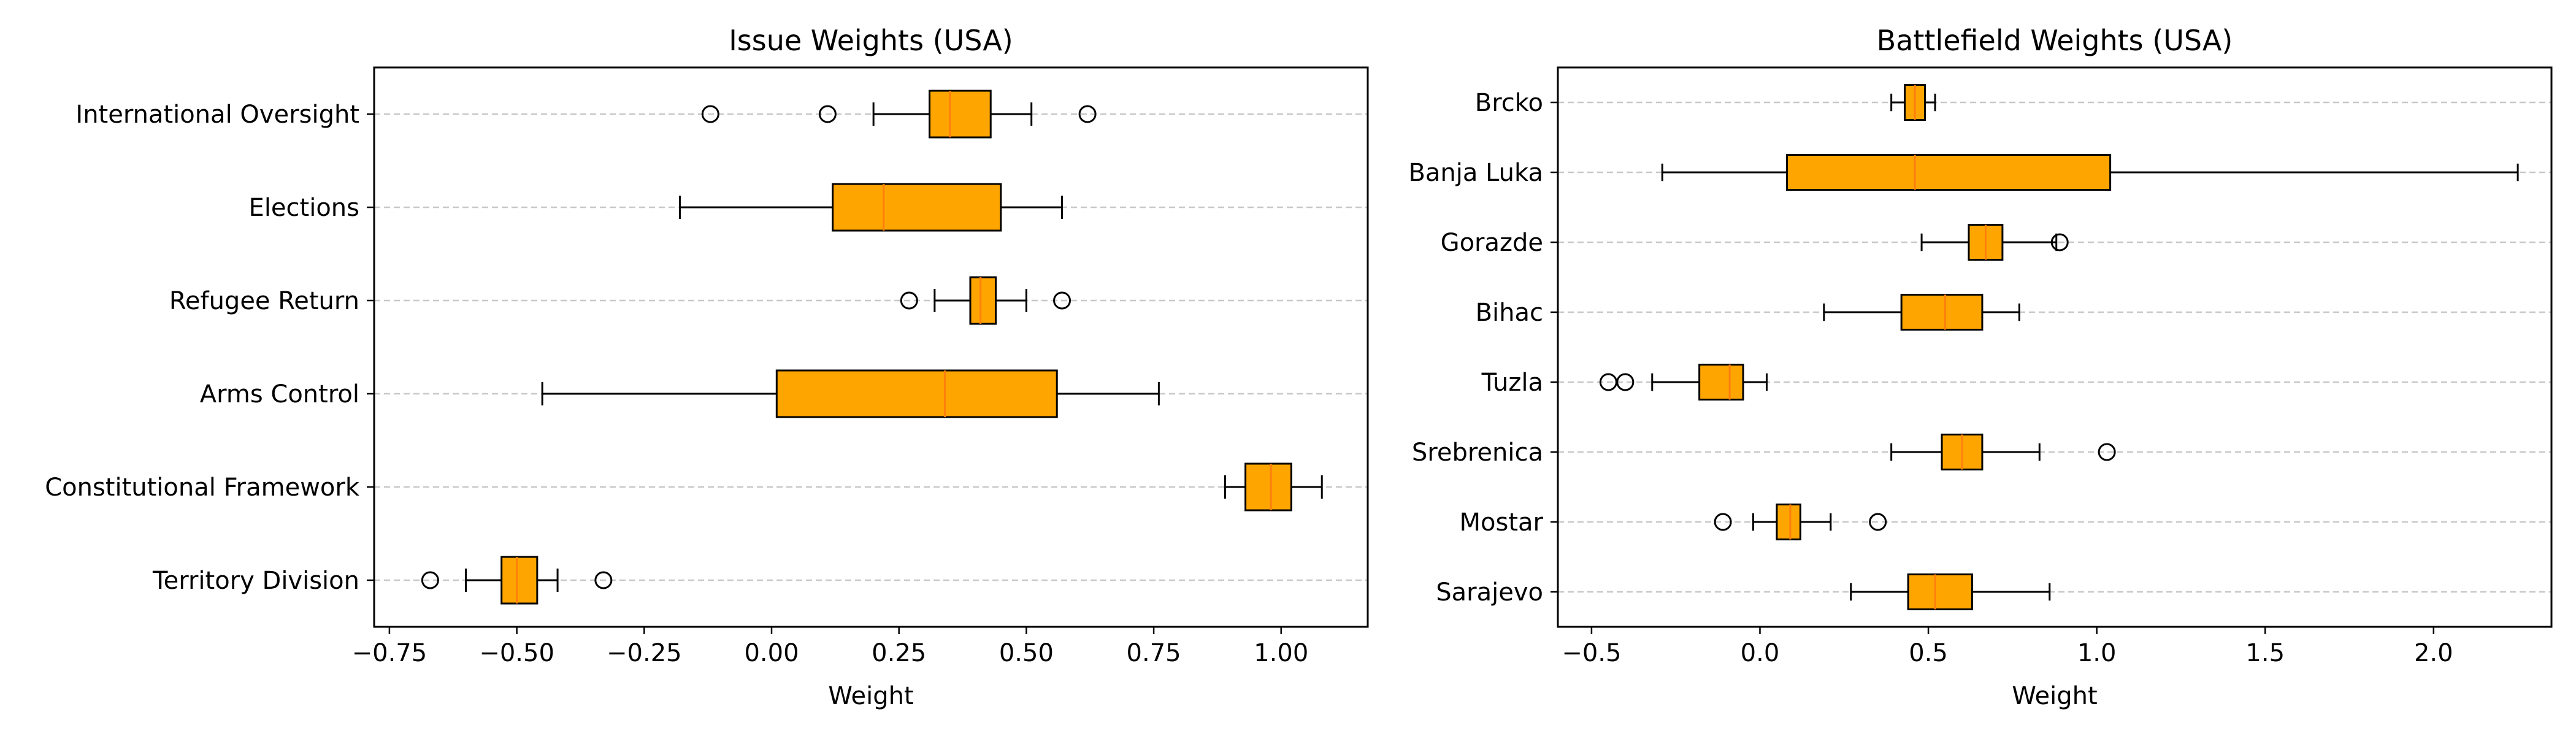  I want to click on x-tick-label: 0.00, so click(771, 653).